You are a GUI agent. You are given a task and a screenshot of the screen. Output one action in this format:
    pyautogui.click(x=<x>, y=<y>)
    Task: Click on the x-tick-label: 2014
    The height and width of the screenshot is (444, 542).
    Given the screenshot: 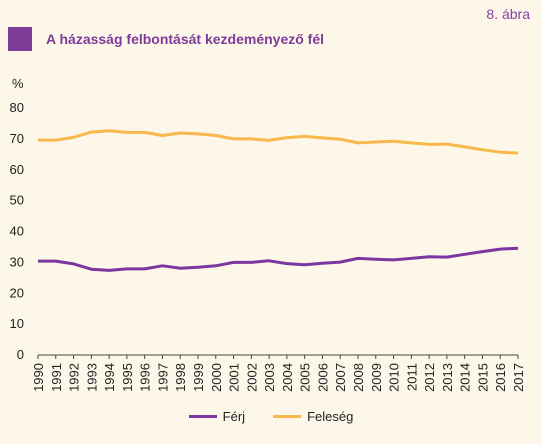 What is the action you would take?
    pyautogui.click(x=465, y=377)
    